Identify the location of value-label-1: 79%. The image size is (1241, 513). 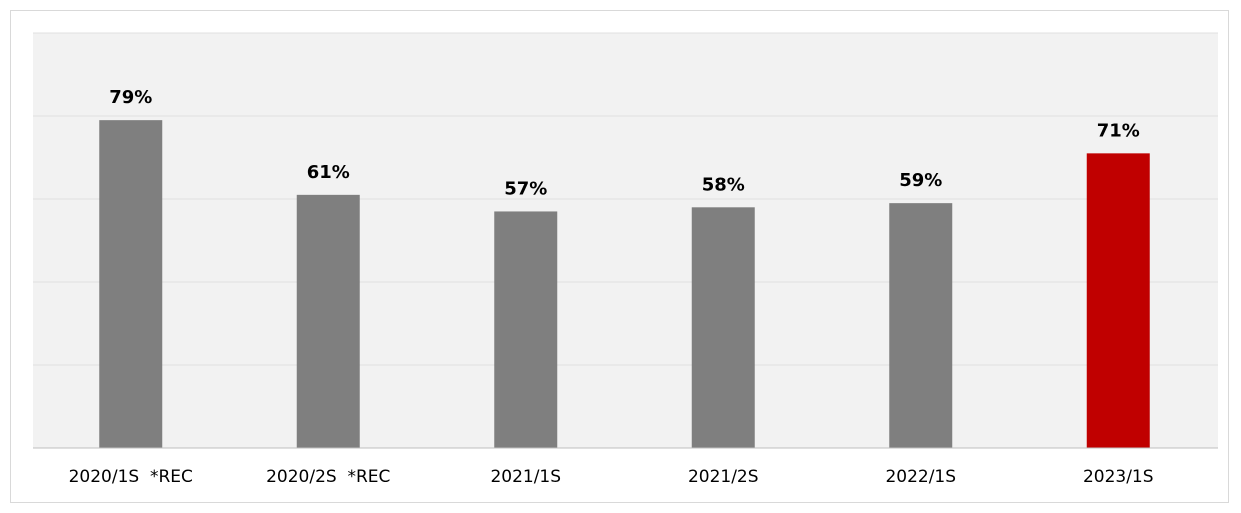
(130, 97).